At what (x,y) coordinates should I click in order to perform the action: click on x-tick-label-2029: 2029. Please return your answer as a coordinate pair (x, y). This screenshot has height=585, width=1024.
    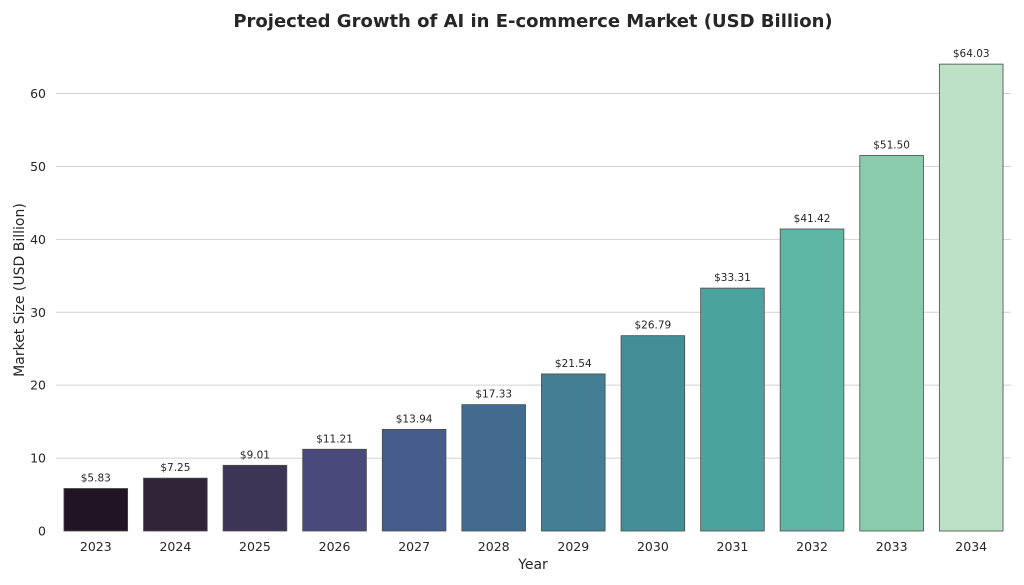
    Looking at the image, I should click on (573, 546).